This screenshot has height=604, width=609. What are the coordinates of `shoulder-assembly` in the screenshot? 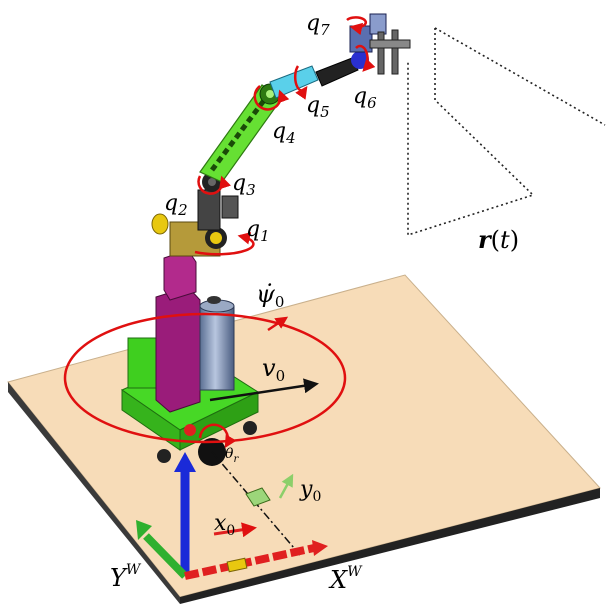 It's located at (195, 214).